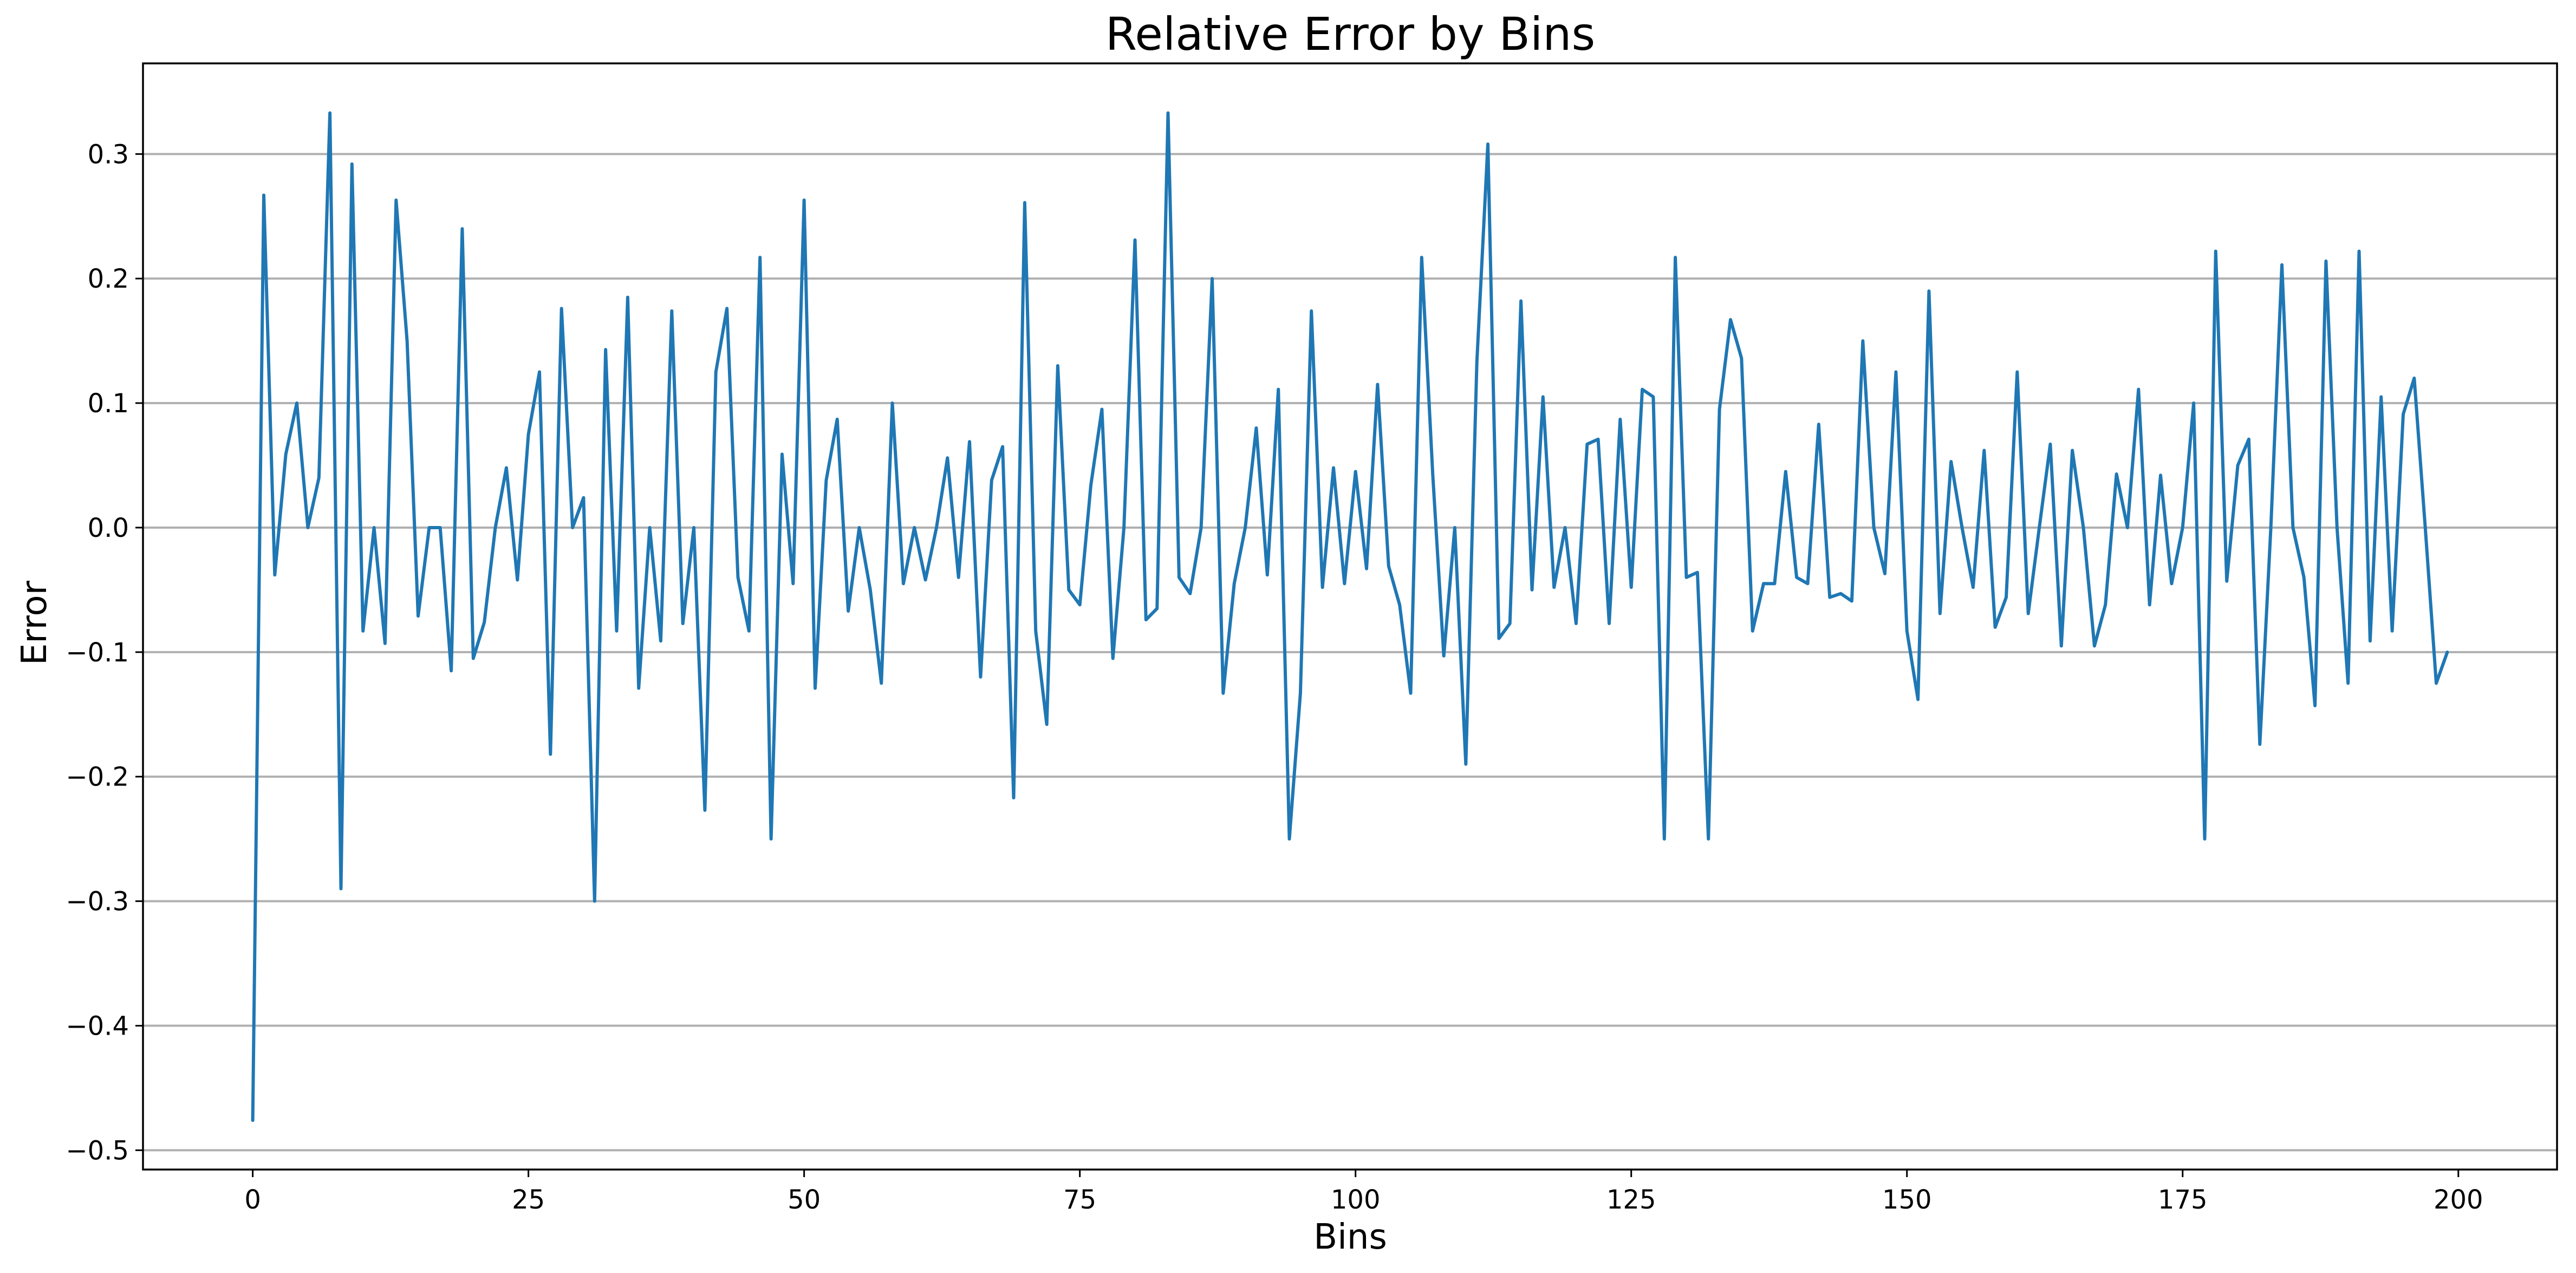 The height and width of the screenshot is (1273, 2576). Describe the element at coordinates (1907, 1200) in the screenshot. I see `x-tick-label: 150` at that location.